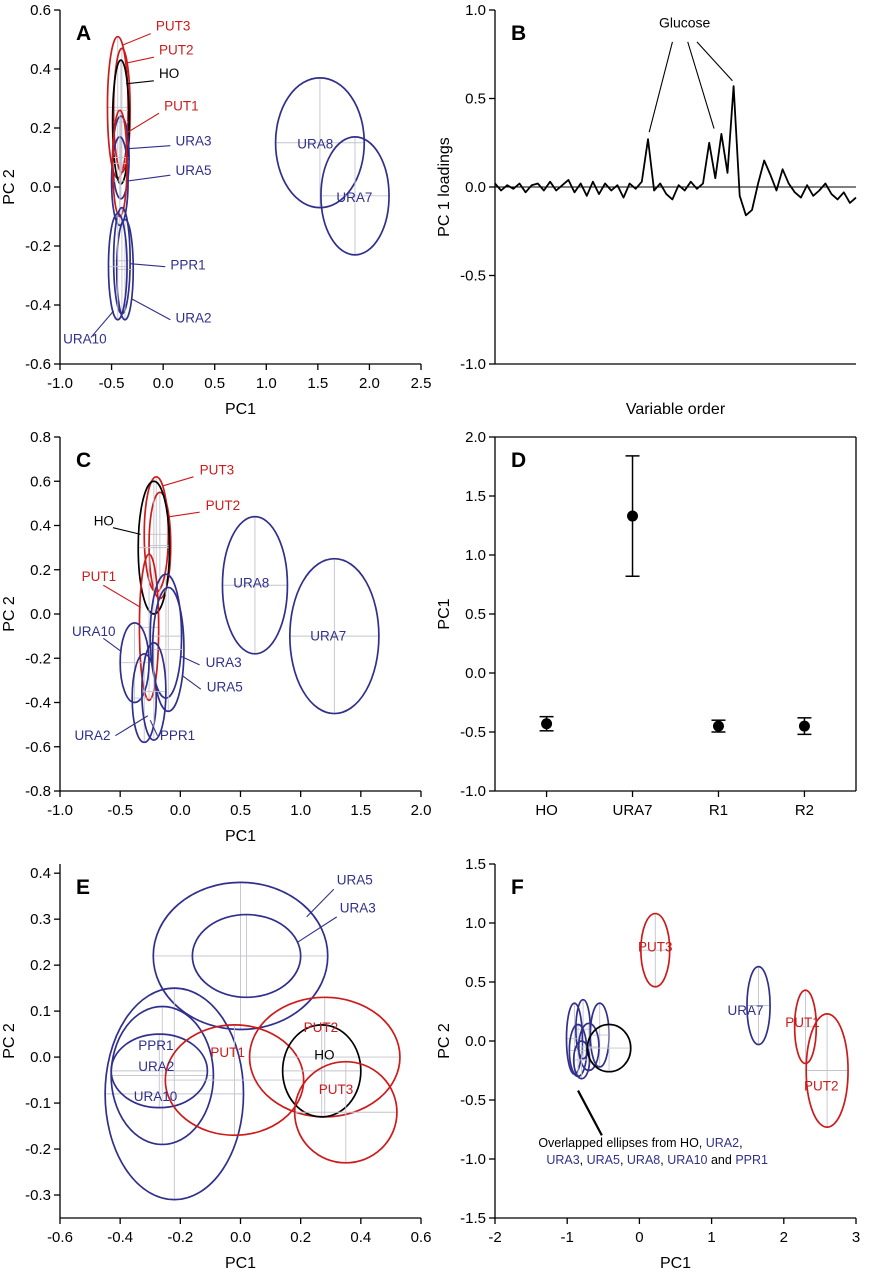  What do you see at coordinates (136, 39) in the screenshot?
I see `leader-PUT3` at bounding box center [136, 39].